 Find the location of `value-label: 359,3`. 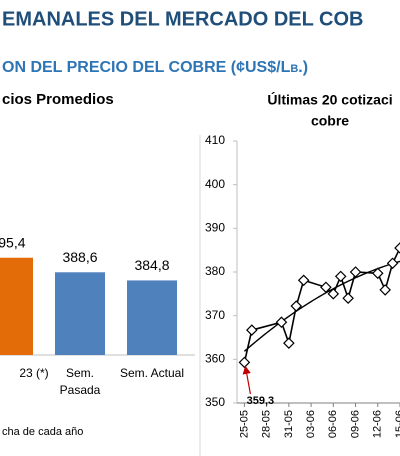

value-label: 359,3 is located at coordinates (261, 401).